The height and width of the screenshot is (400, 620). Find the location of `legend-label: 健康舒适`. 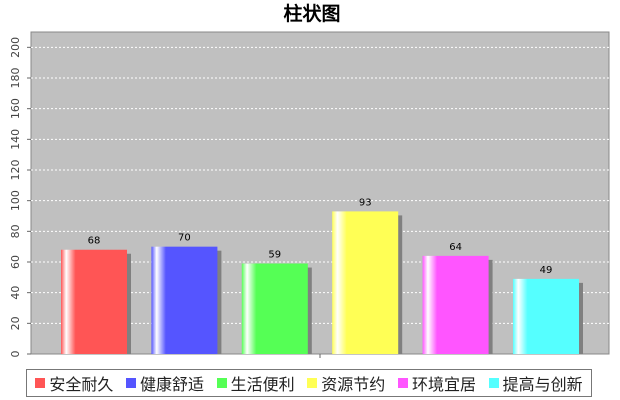

legend-label: 健康舒适 is located at coordinates (171, 384).